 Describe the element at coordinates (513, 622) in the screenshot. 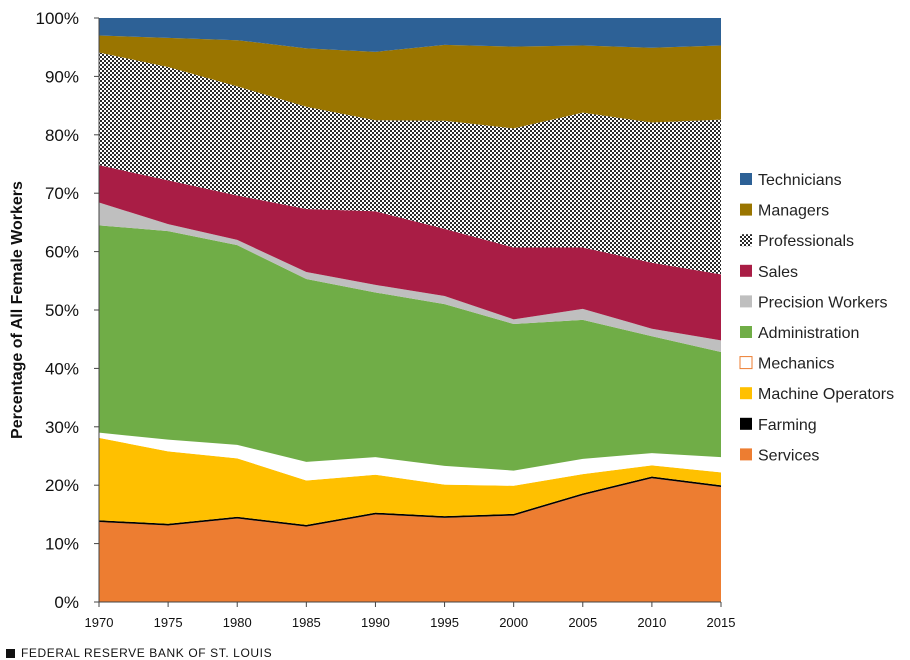

I see `x-tick-label: 2000` at that location.